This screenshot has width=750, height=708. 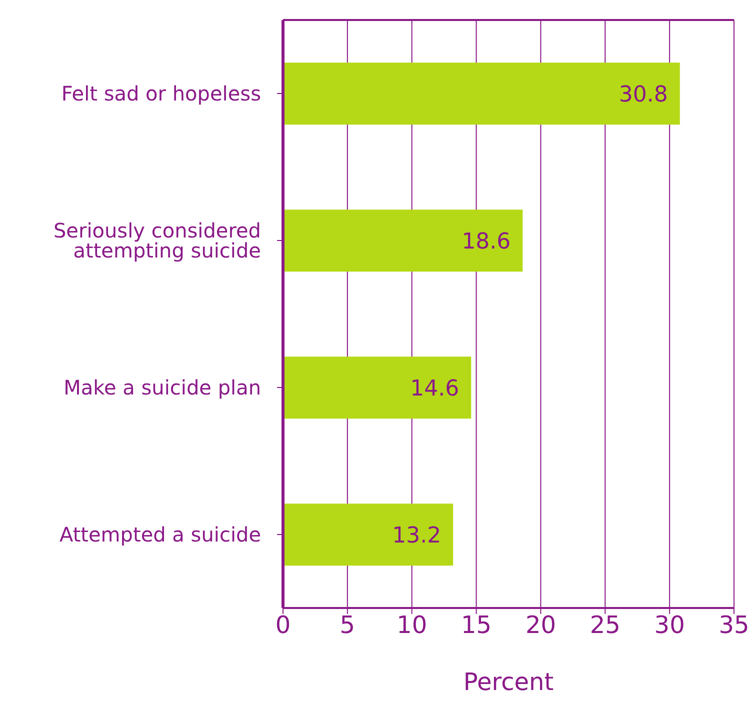 I want to click on y-tick-label: Attempted a suicide, so click(x=160, y=534).